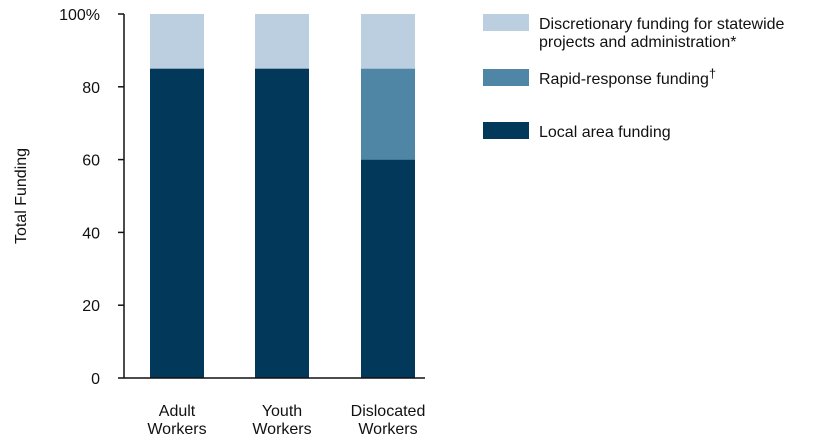 The image size is (830, 445). What do you see at coordinates (624, 79) in the screenshot?
I see `legend-entry-name: Rapid-response funding` at bounding box center [624, 79].